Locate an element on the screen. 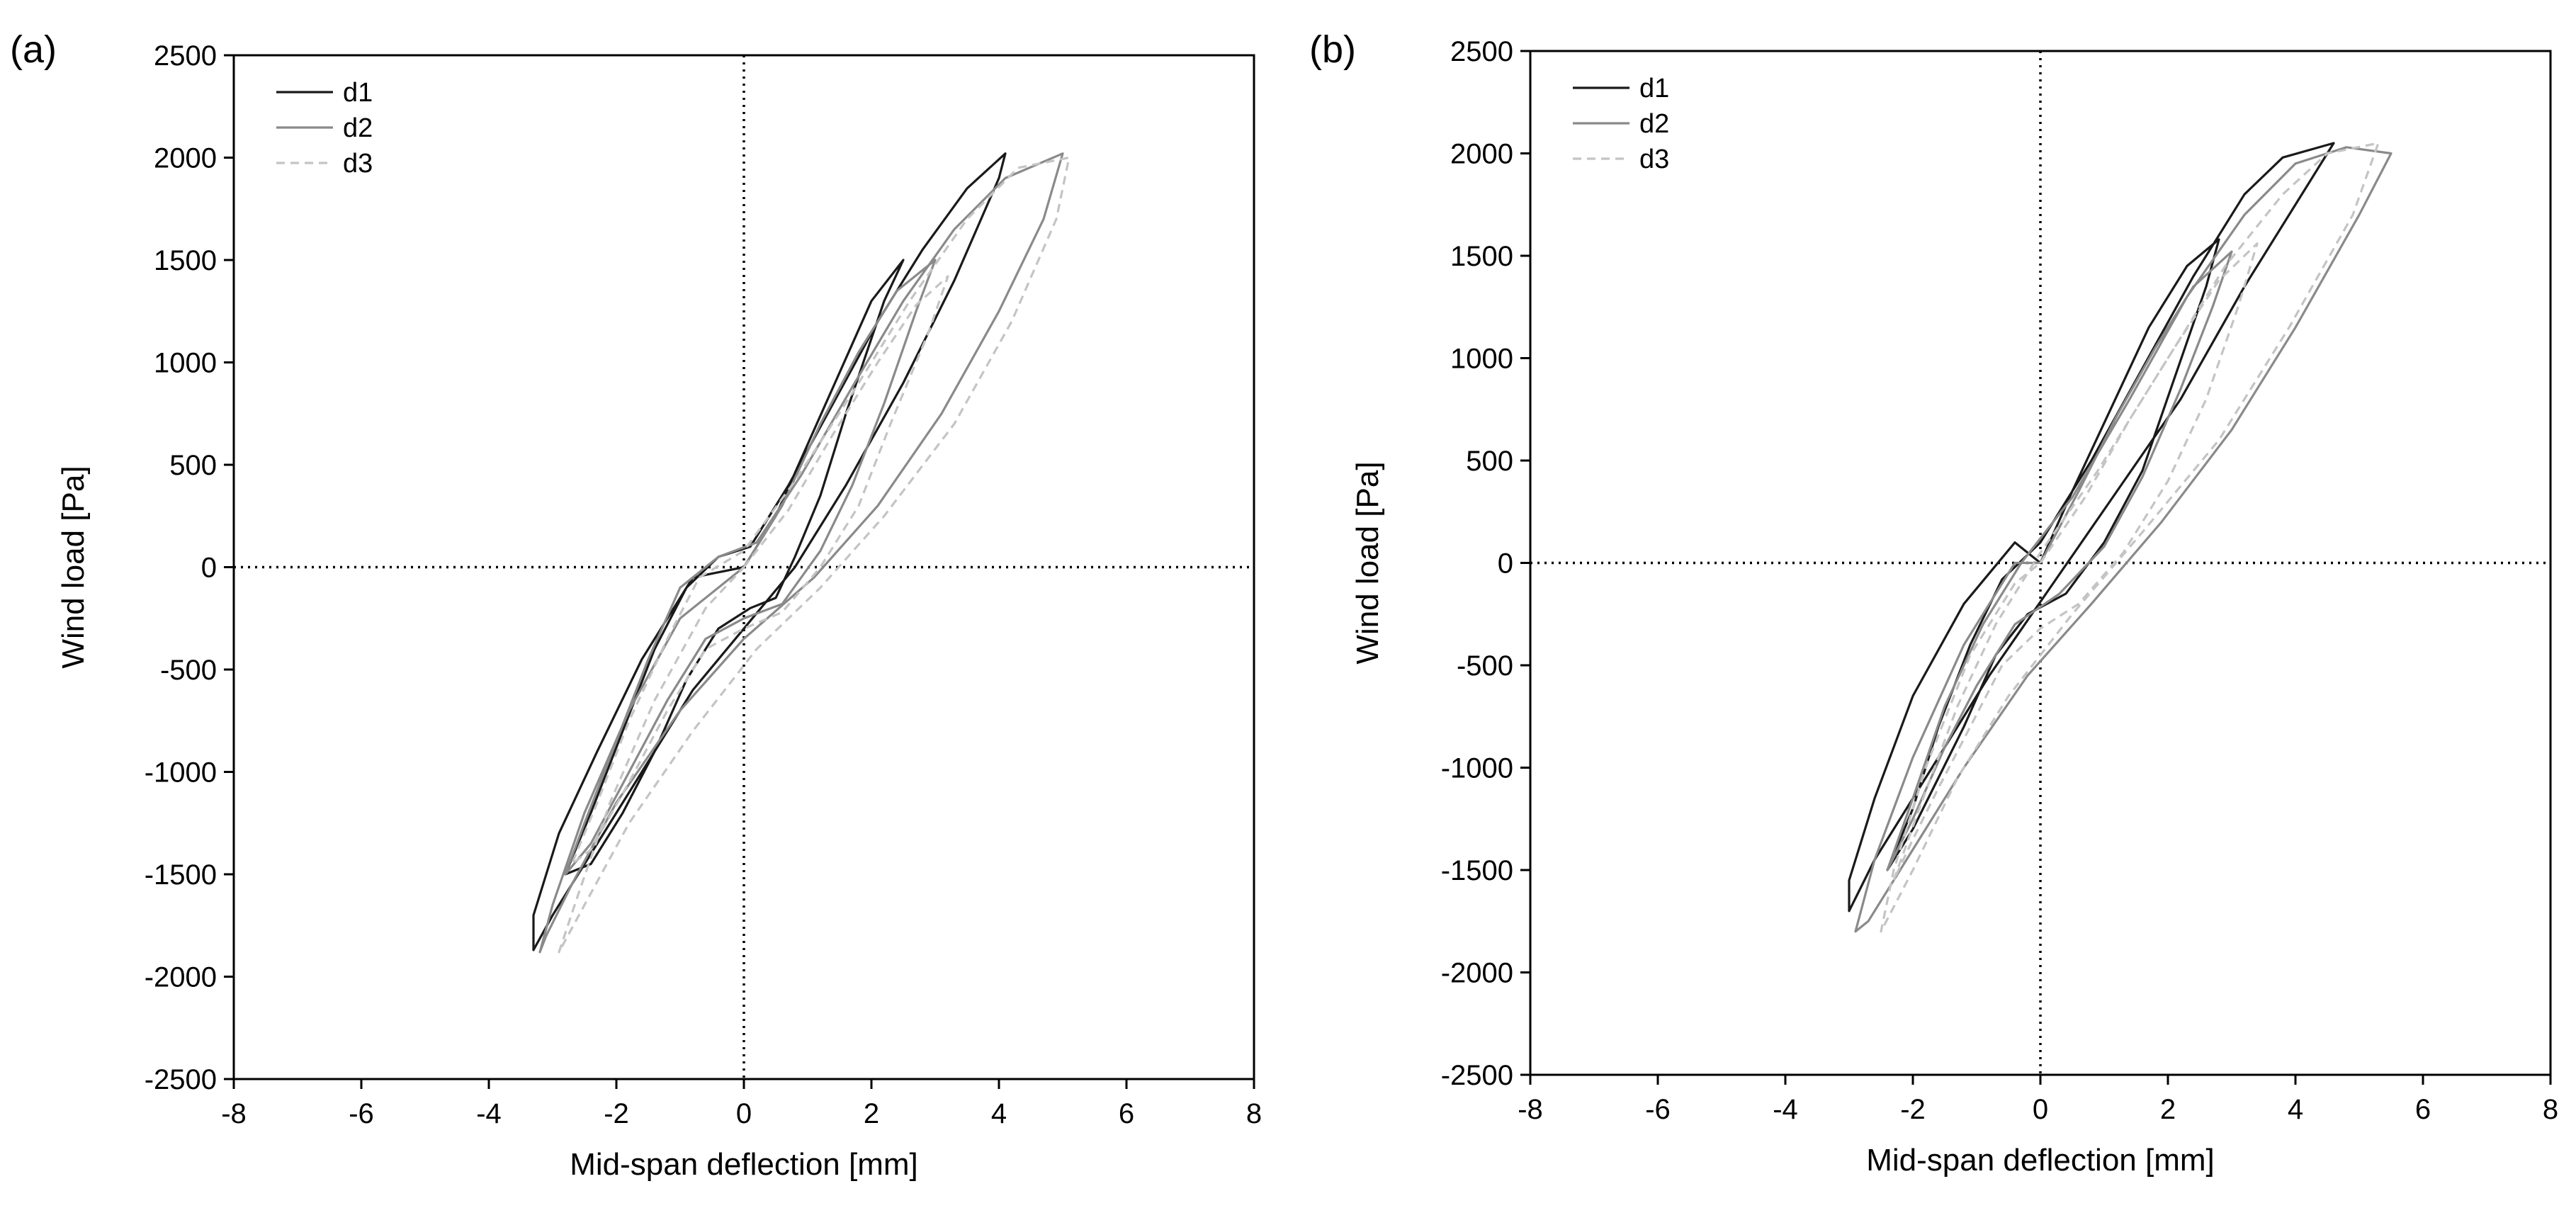 This screenshot has width=2576, height=1208. panel-label: (b) is located at coordinates (1332, 49).